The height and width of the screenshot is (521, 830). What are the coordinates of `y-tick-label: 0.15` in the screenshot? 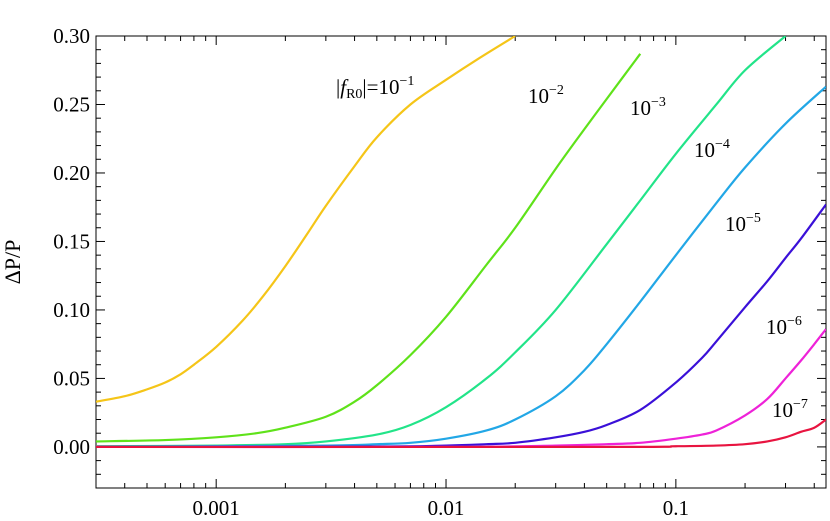 It's located at (71, 241).